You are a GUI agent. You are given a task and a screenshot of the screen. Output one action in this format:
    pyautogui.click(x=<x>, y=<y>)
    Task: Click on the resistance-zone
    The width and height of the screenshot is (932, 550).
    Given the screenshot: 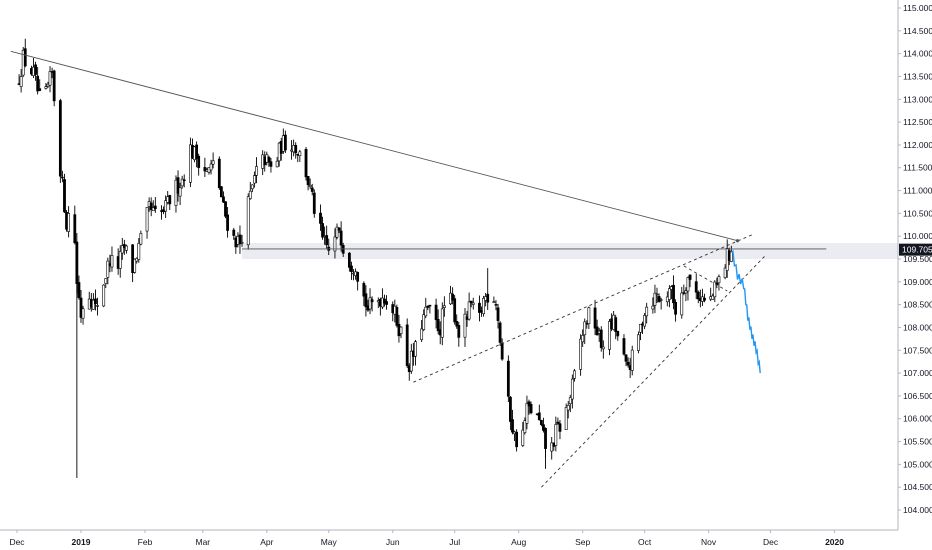 What is the action you would take?
    pyautogui.click(x=570, y=251)
    